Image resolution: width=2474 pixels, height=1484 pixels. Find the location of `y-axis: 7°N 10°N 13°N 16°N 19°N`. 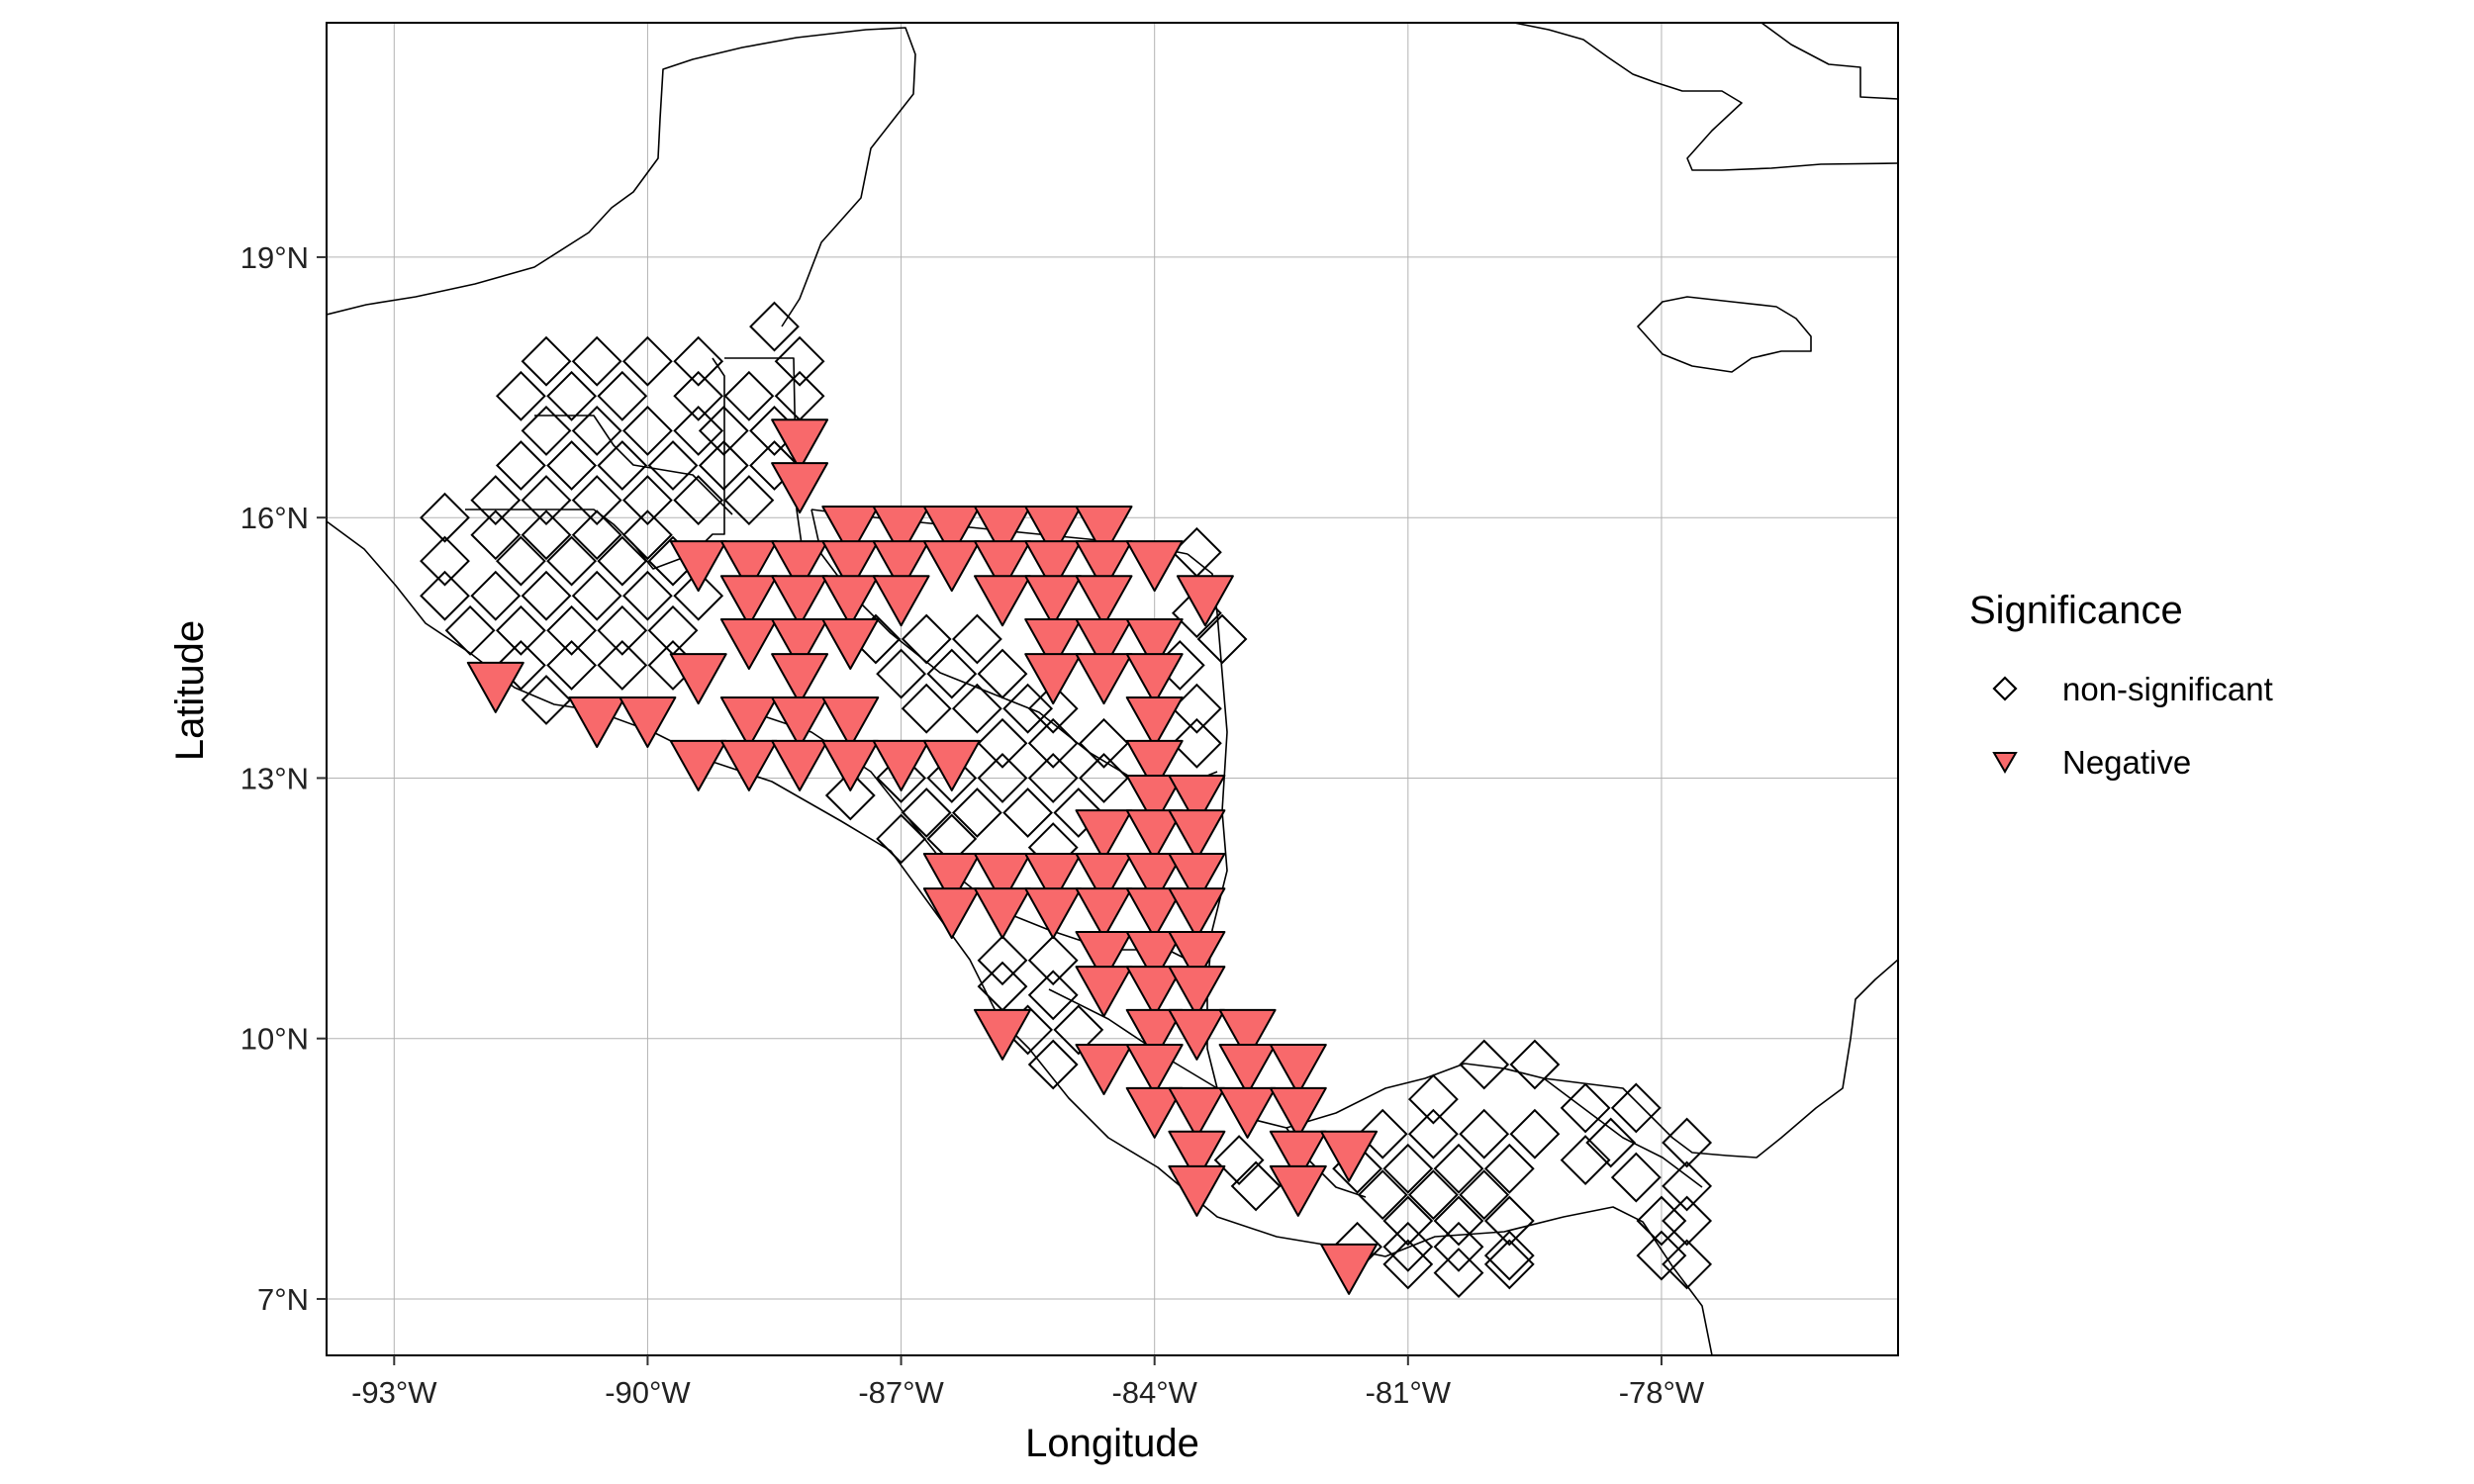

y-axis: 7°N 10°N 13°N 16°N 19°N is located at coordinates (284, 778).